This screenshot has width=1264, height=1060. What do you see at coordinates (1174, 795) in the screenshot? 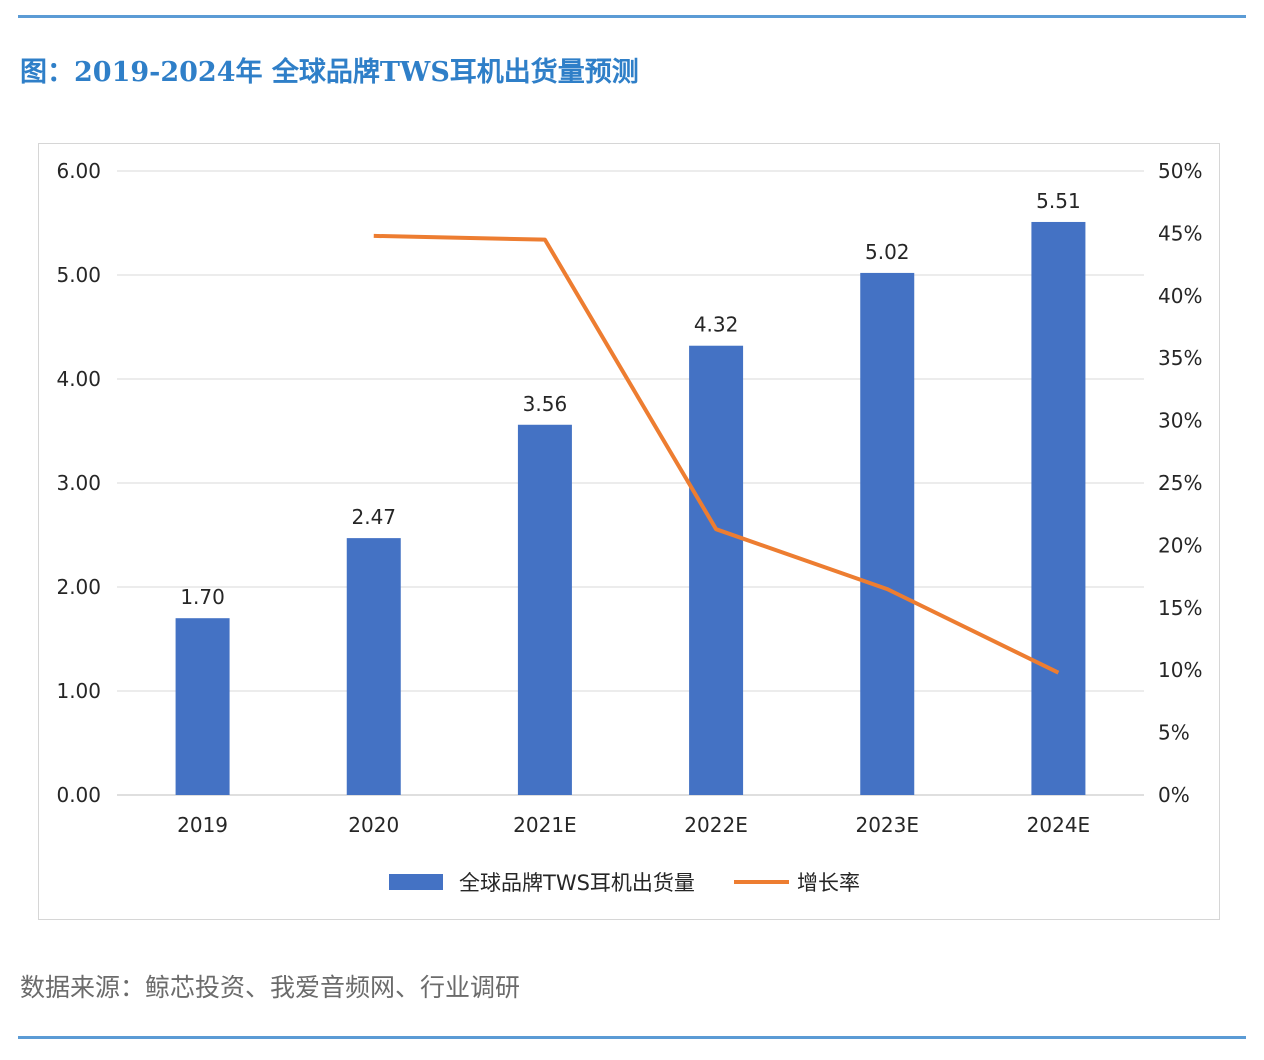
I see `y-right-tick-label: 0%` at bounding box center [1174, 795].